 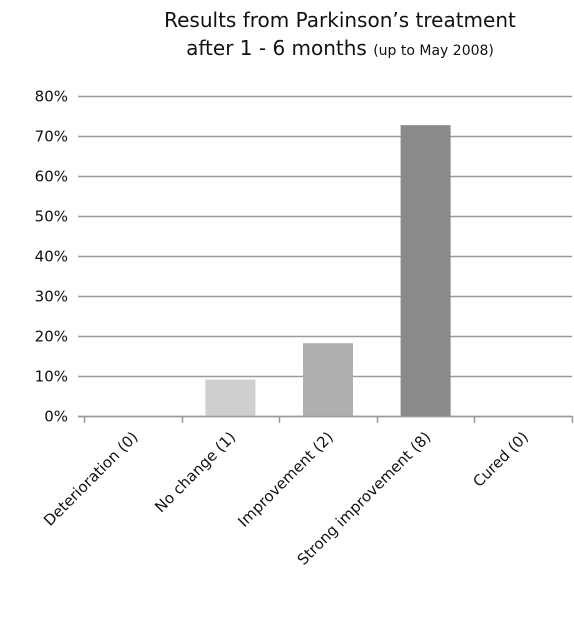 I want to click on y-tick-label: 40%, so click(x=51, y=257).